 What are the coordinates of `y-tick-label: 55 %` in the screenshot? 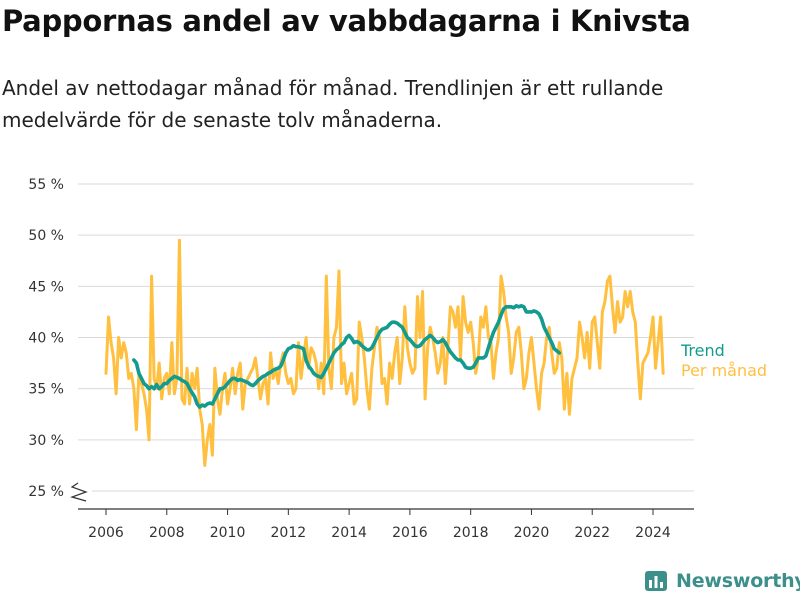 It's located at (46, 185).